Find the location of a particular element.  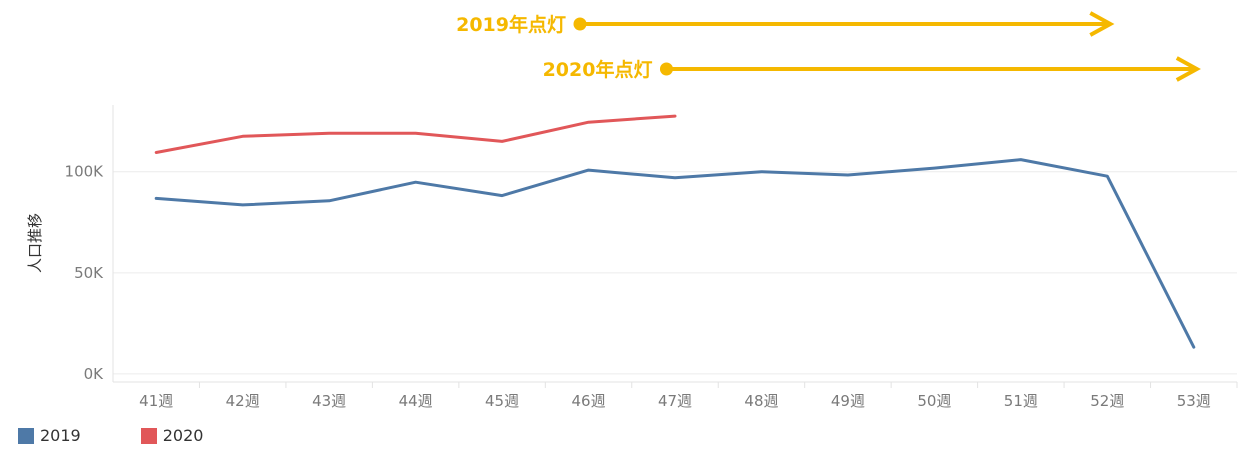

x-tick-label: 41週 is located at coordinates (156, 401).